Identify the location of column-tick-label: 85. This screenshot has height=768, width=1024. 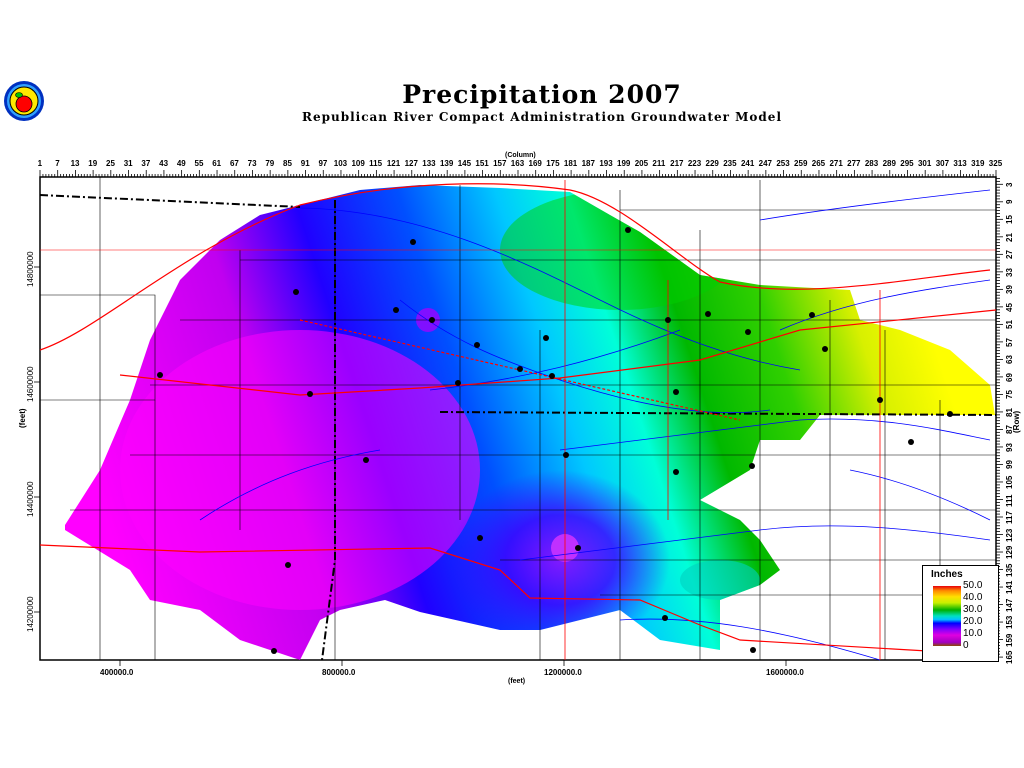
(287, 163).